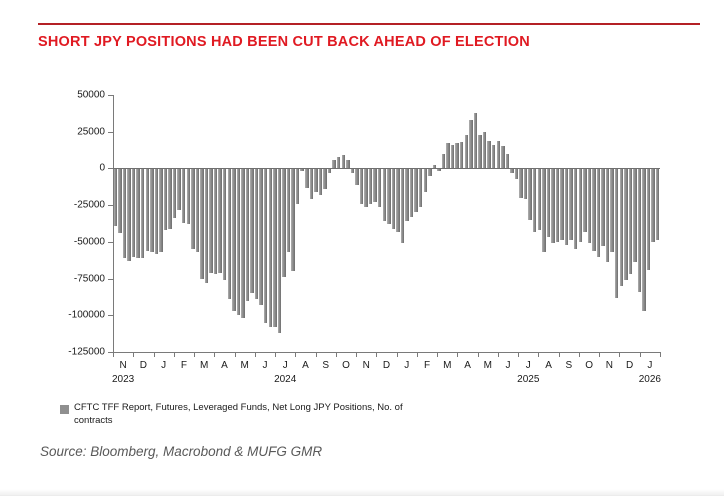 The image size is (724, 496). Describe the element at coordinates (387, 352) in the screenshot. I see `x-axis-line` at that location.